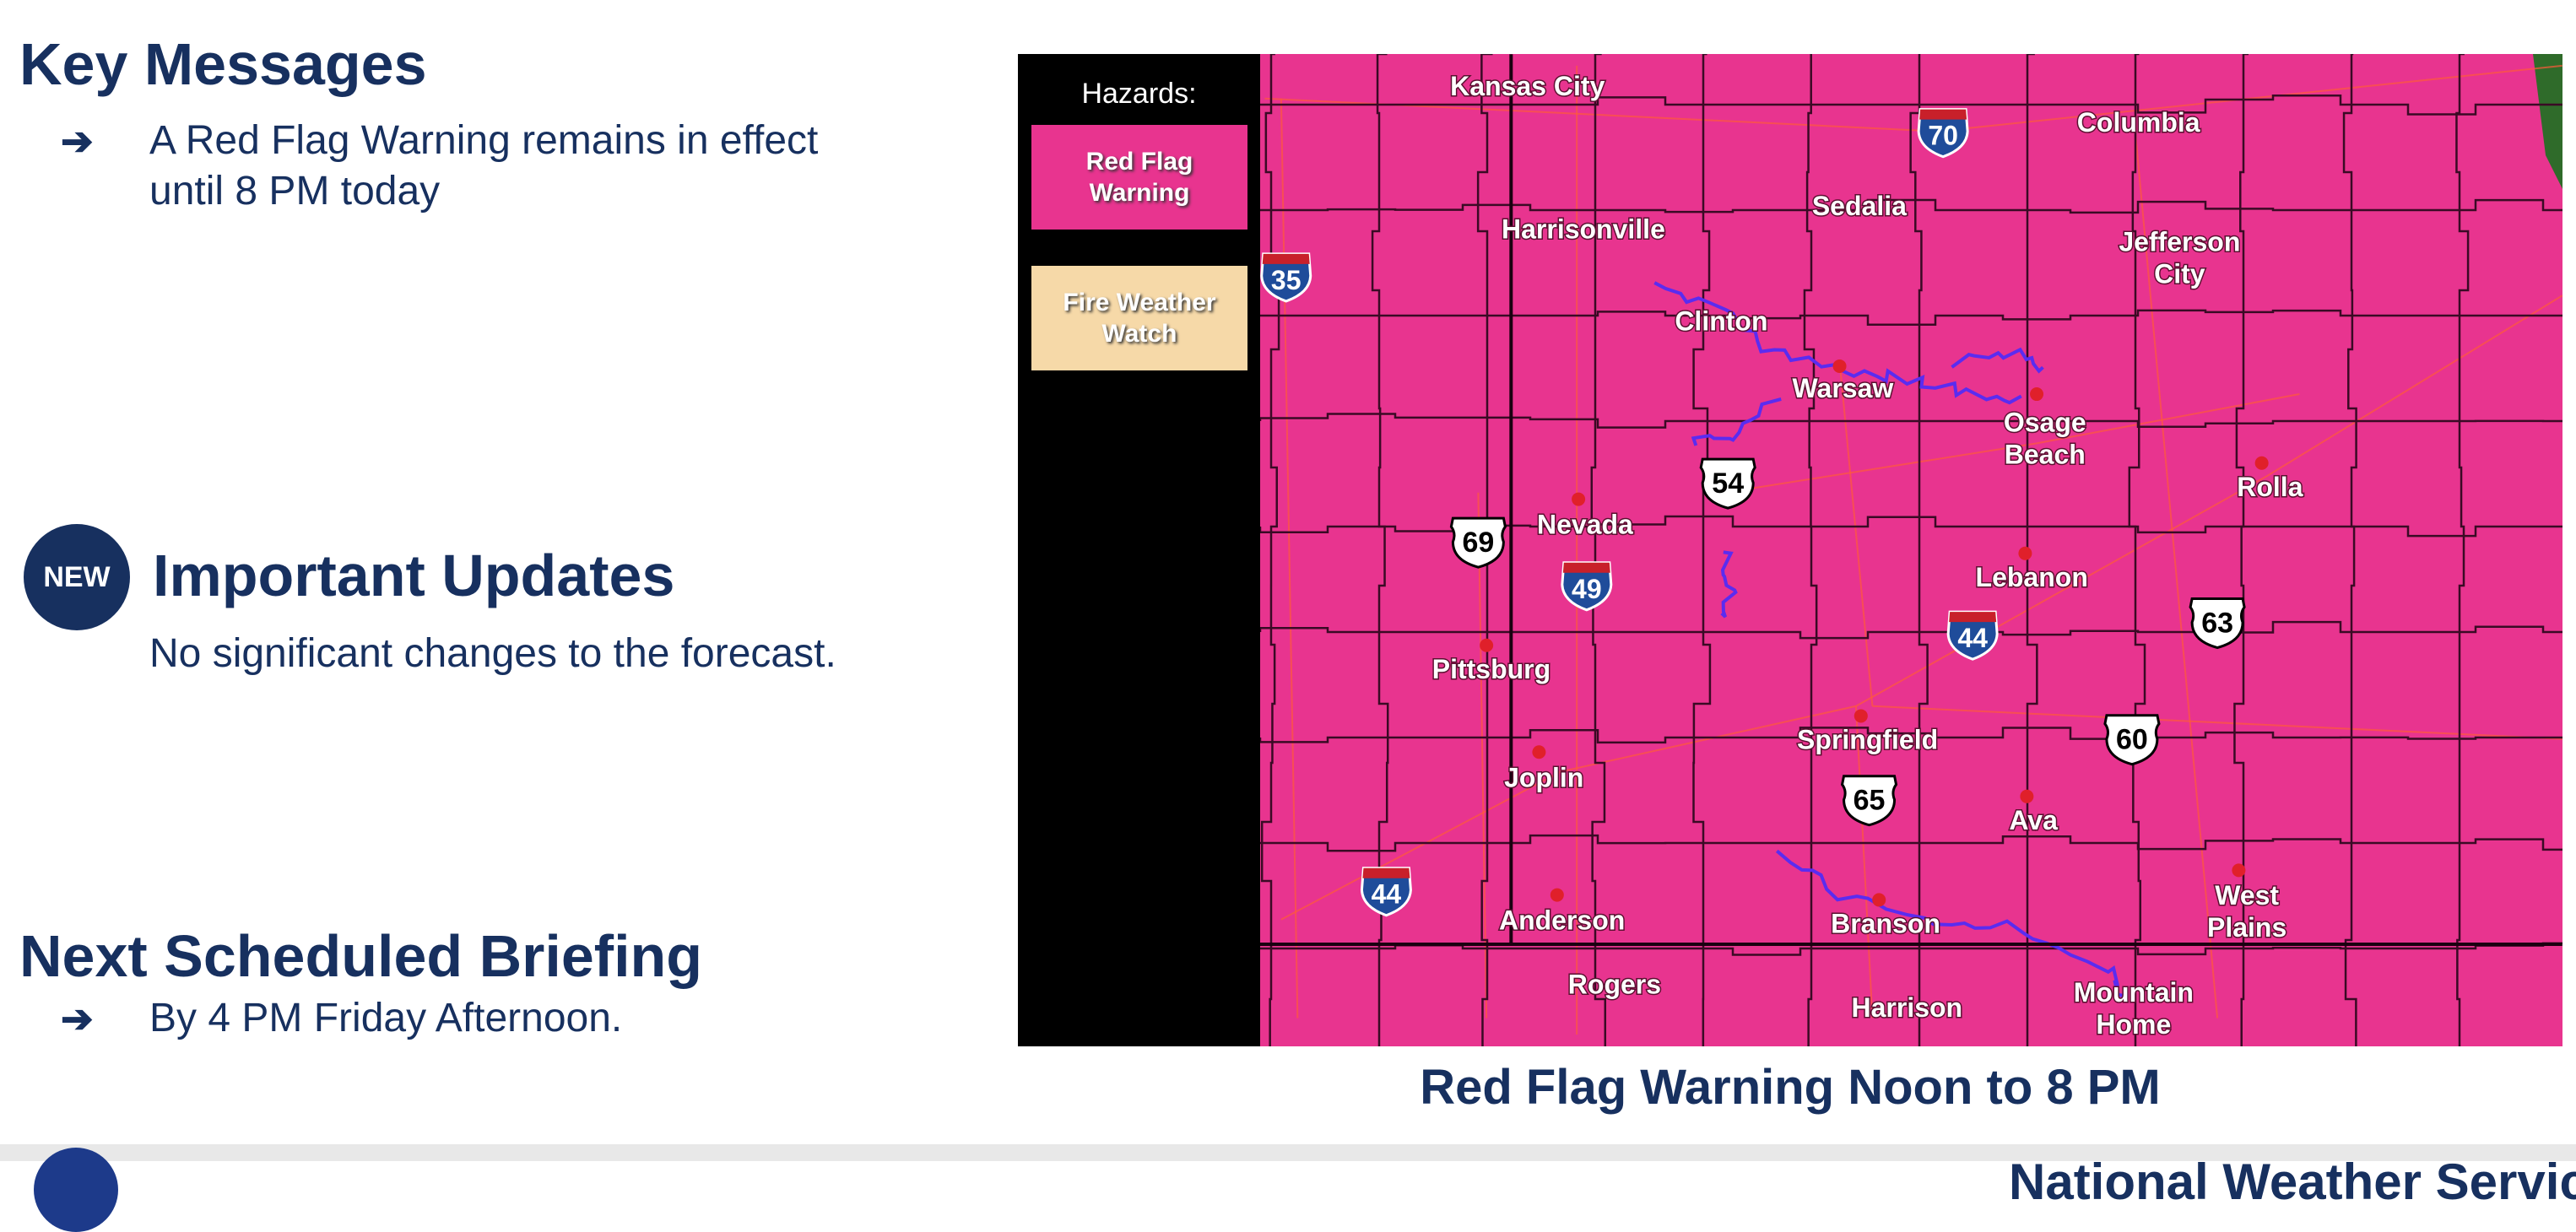 The height and width of the screenshot is (1232, 2576). What do you see at coordinates (2033, 820) in the screenshot?
I see `city-label: Ava` at bounding box center [2033, 820].